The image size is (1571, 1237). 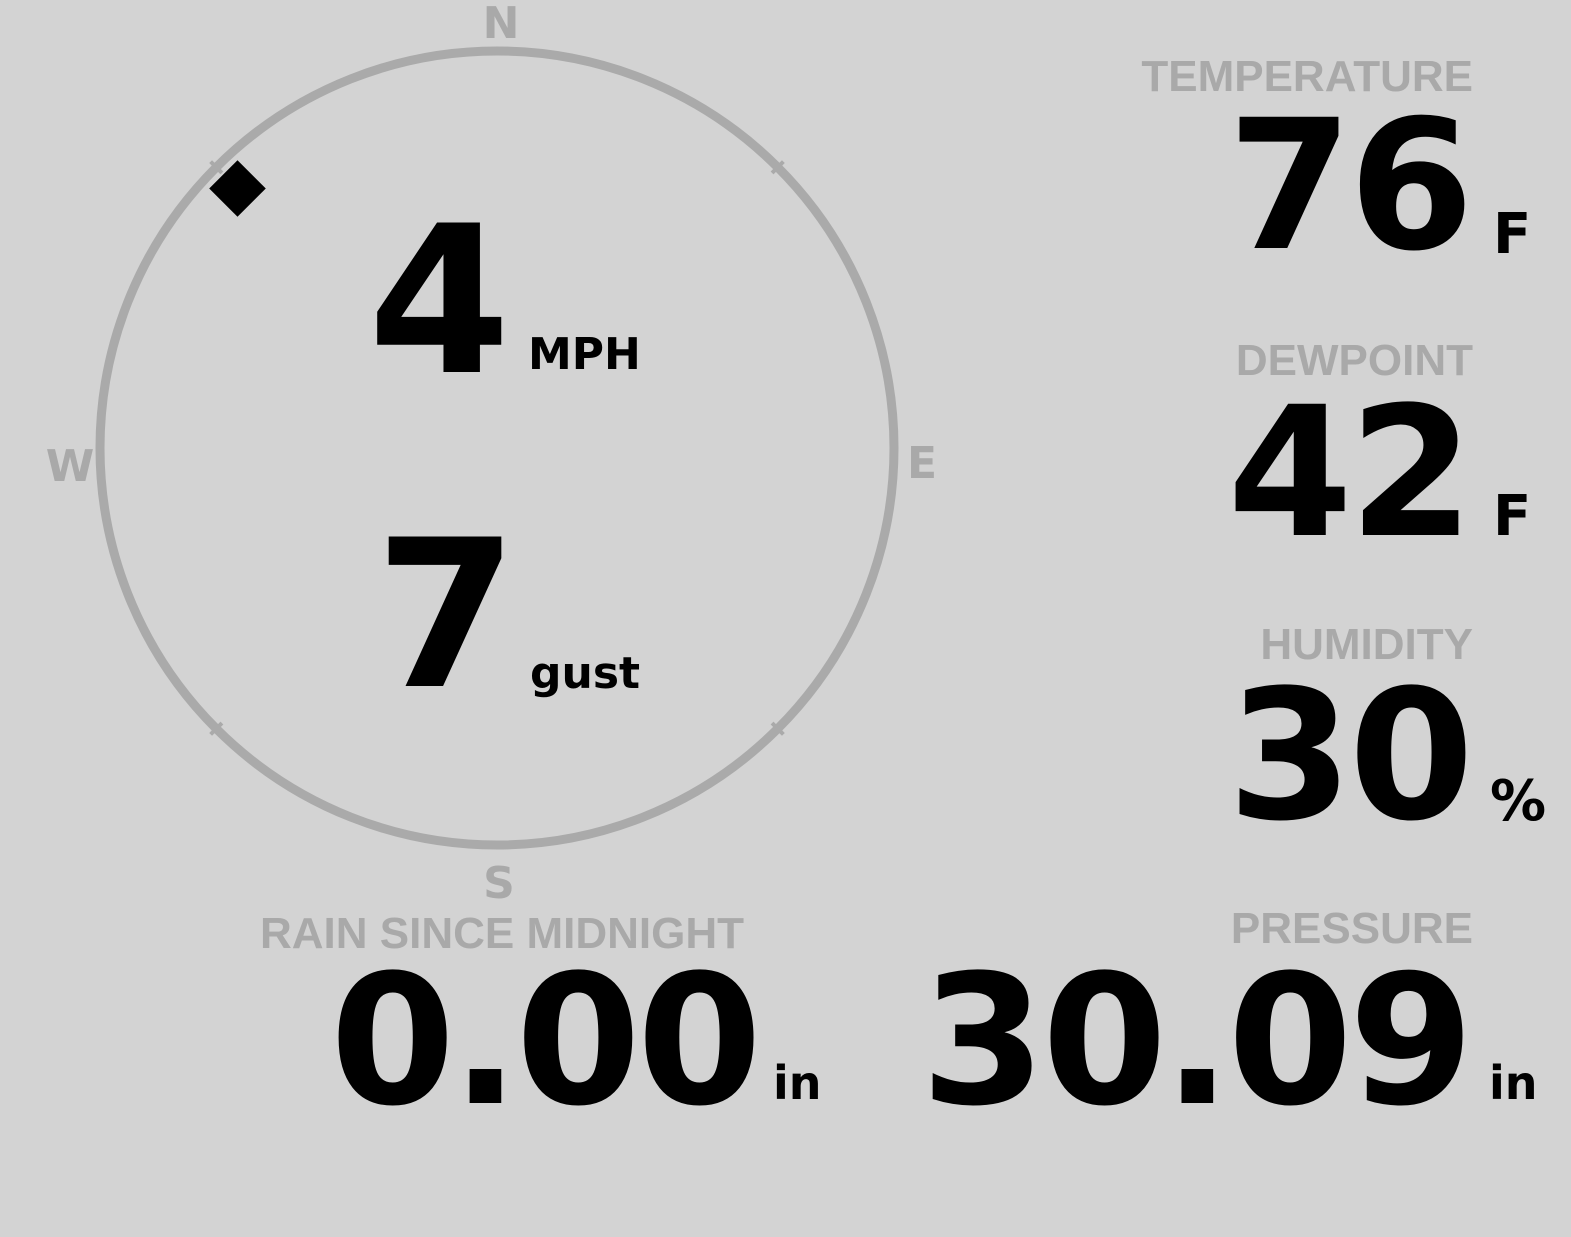 I want to click on compass-south: S, so click(x=499, y=883).